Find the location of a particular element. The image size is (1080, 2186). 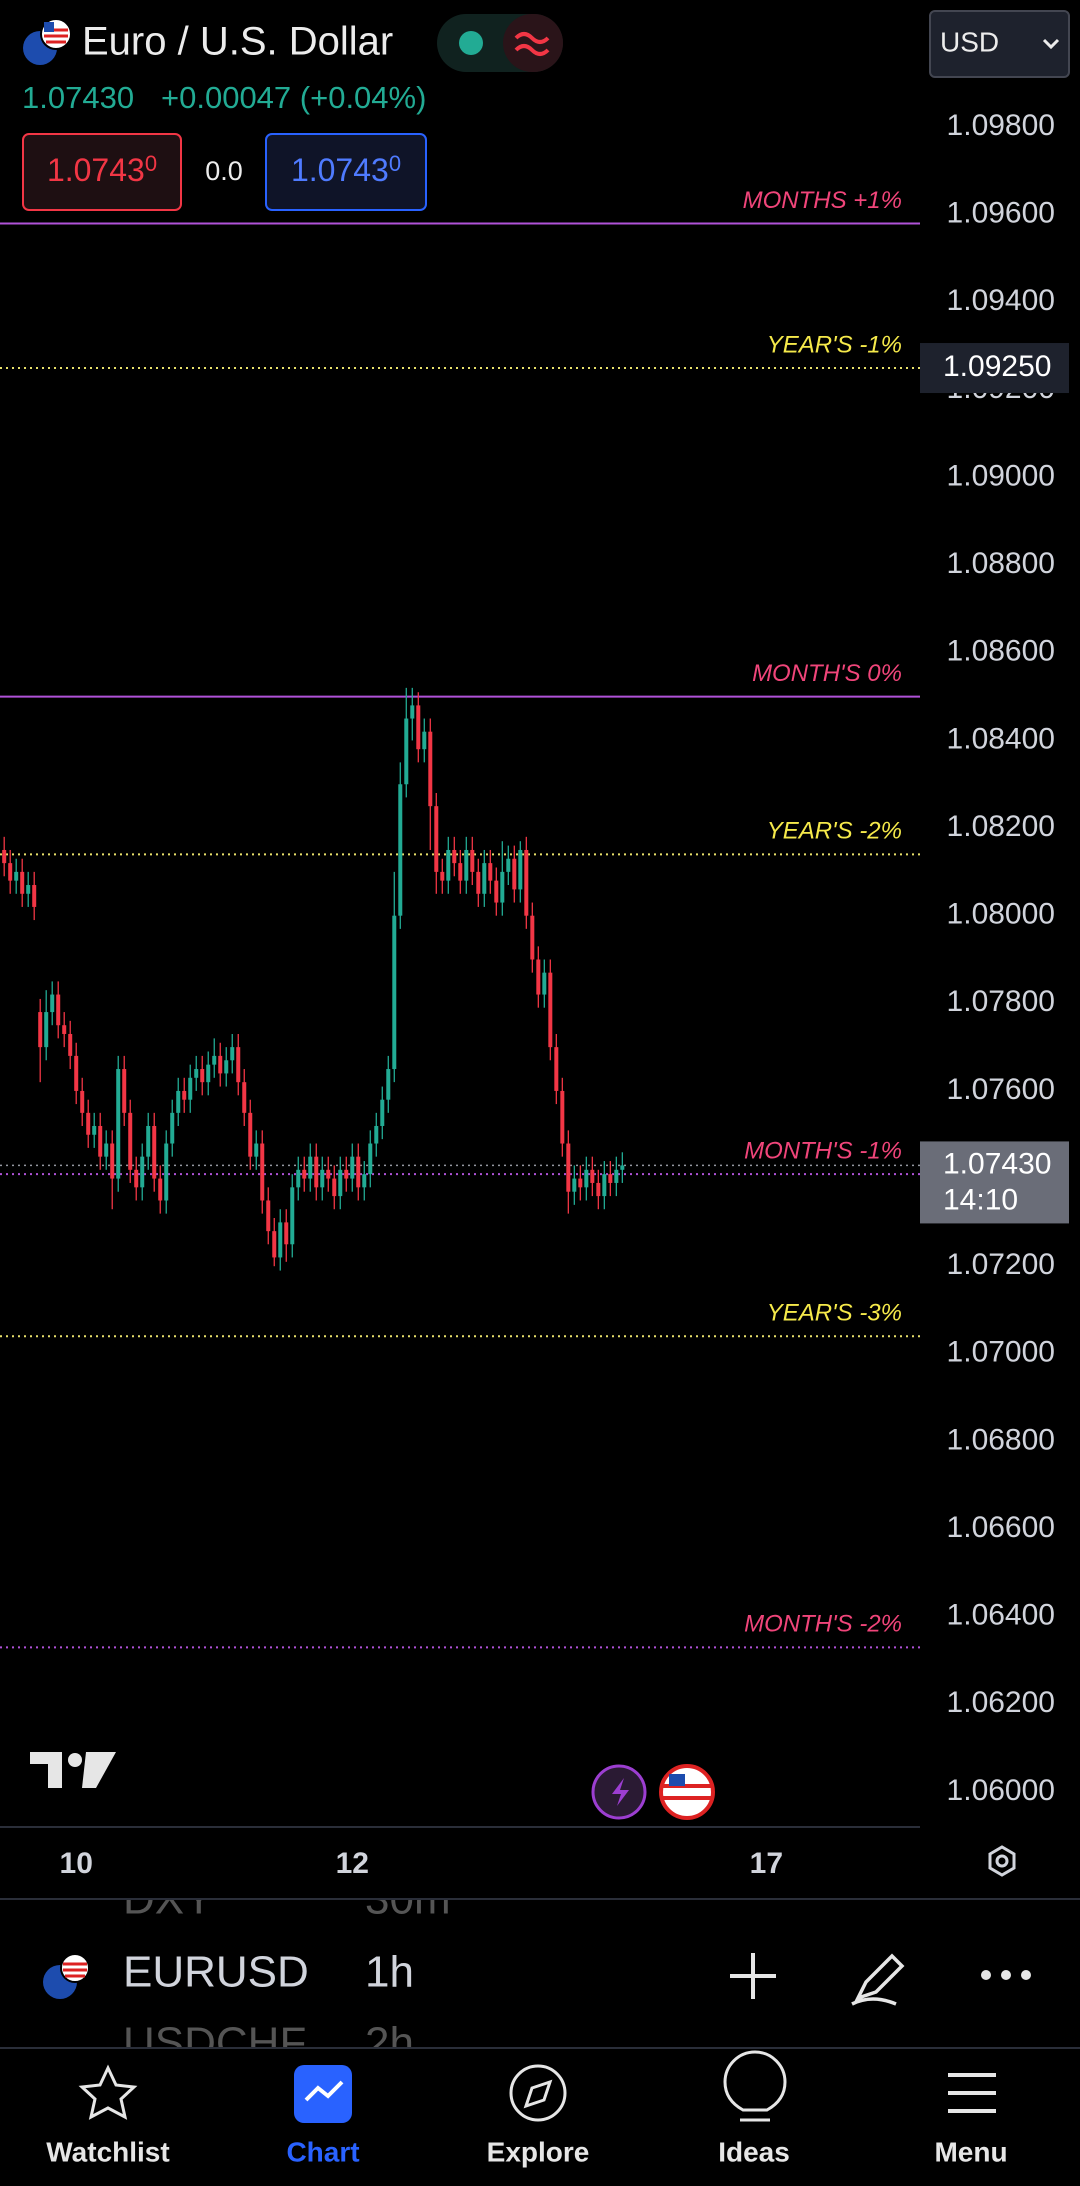

nav-label: Chart is located at coordinates (322, 2151).